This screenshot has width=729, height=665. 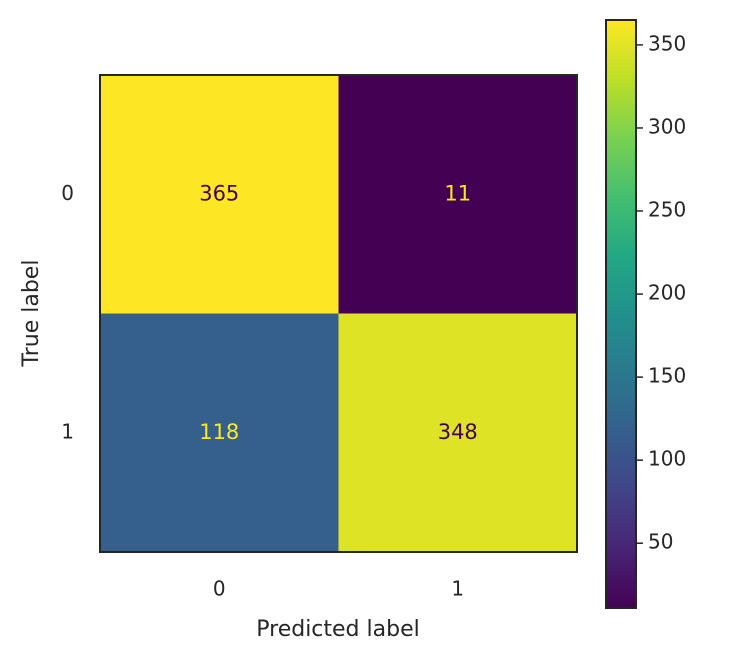 I want to click on y-tick-label: 0, so click(x=67, y=193).